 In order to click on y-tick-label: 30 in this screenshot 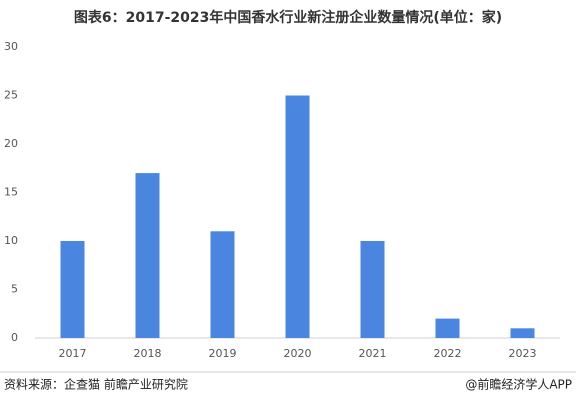, I will do `click(11, 46)`.